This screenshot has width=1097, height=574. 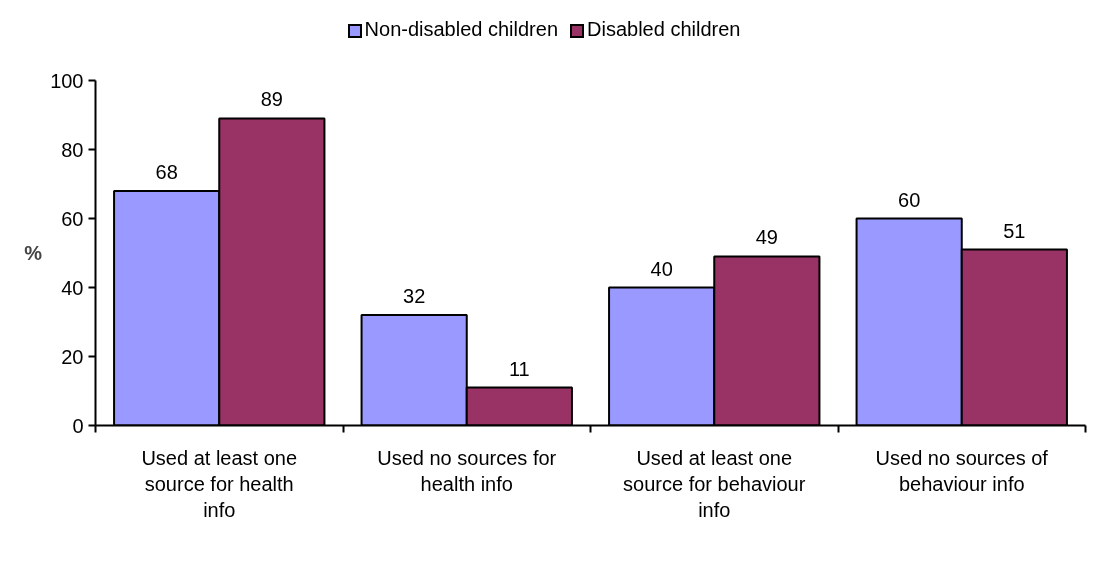 I want to click on x-tick-label: Used at least one source for behaviour info, so click(x=714, y=484).